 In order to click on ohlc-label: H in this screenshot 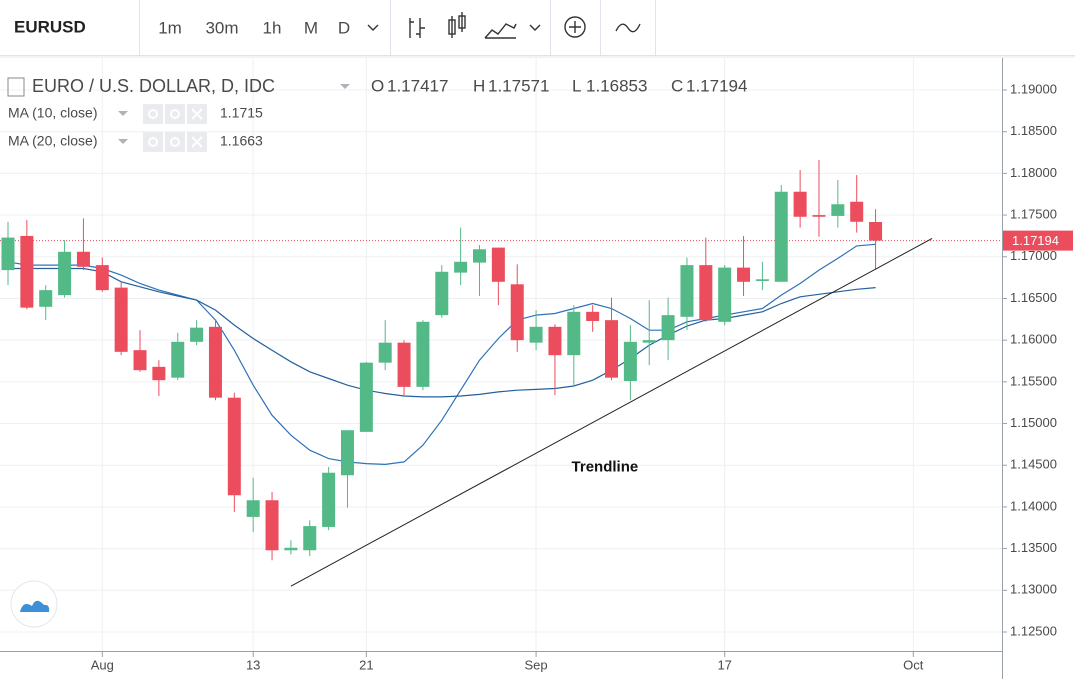, I will do `click(479, 85)`.